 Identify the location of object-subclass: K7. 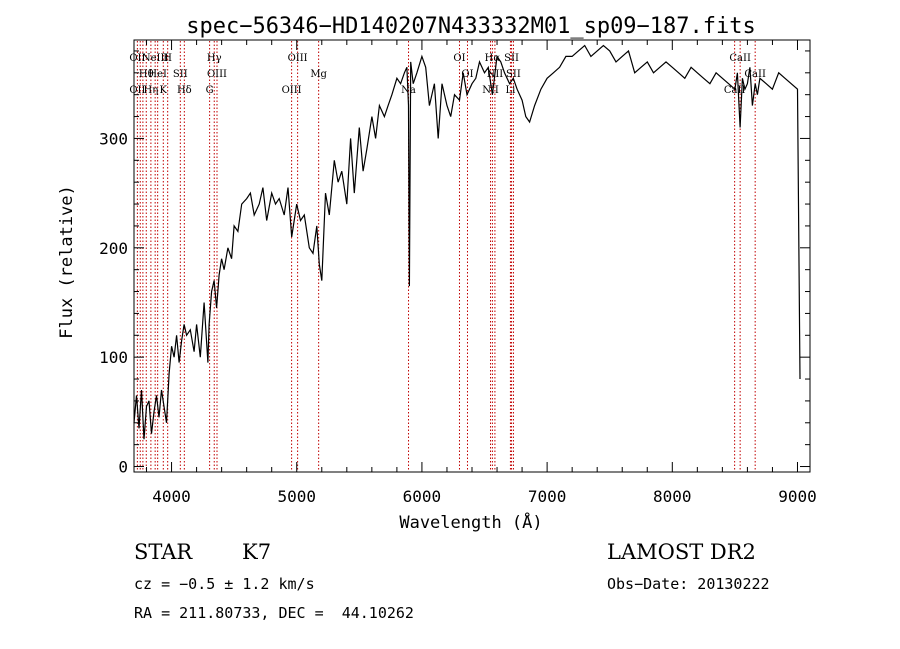
(257, 552).